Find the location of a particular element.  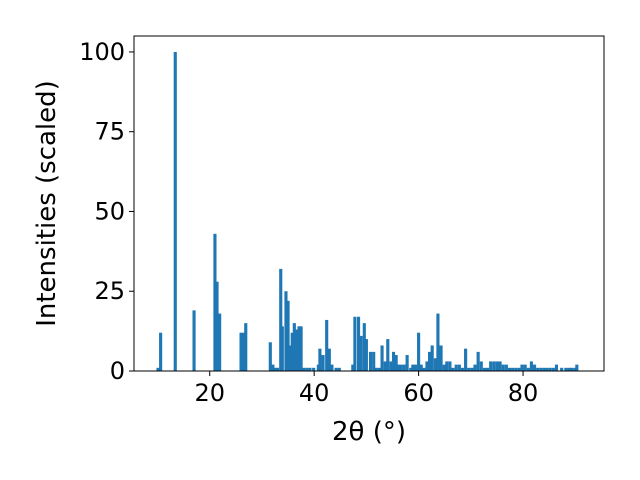

x-tick-label: 20 is located at coordinates (209, 393).